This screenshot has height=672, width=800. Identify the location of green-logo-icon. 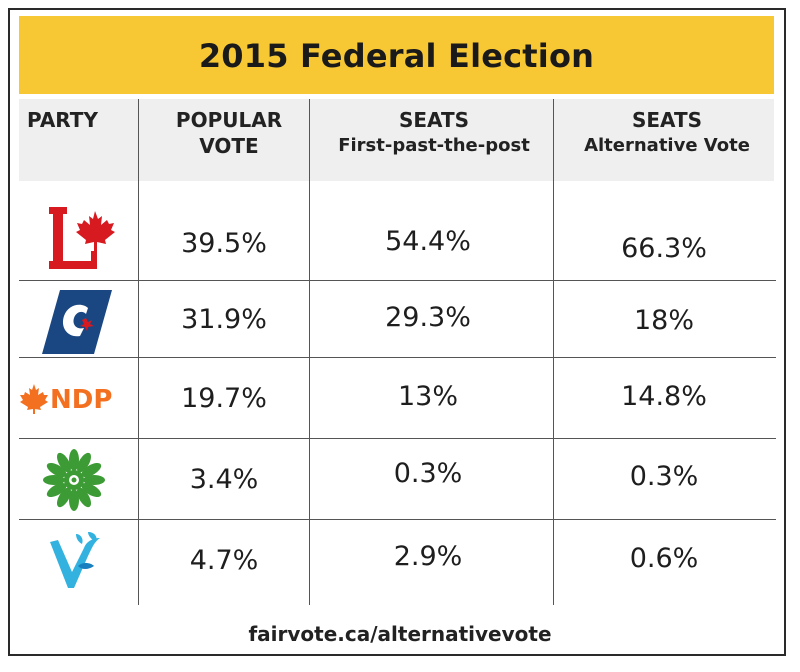
(74, 480).